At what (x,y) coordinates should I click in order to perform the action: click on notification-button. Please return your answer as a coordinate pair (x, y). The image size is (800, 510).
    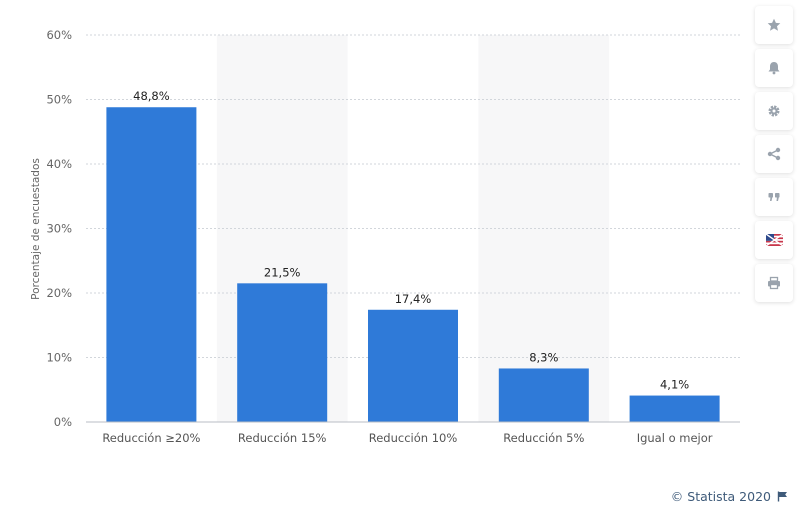
    Looking at the image, I should click on (774, 68).